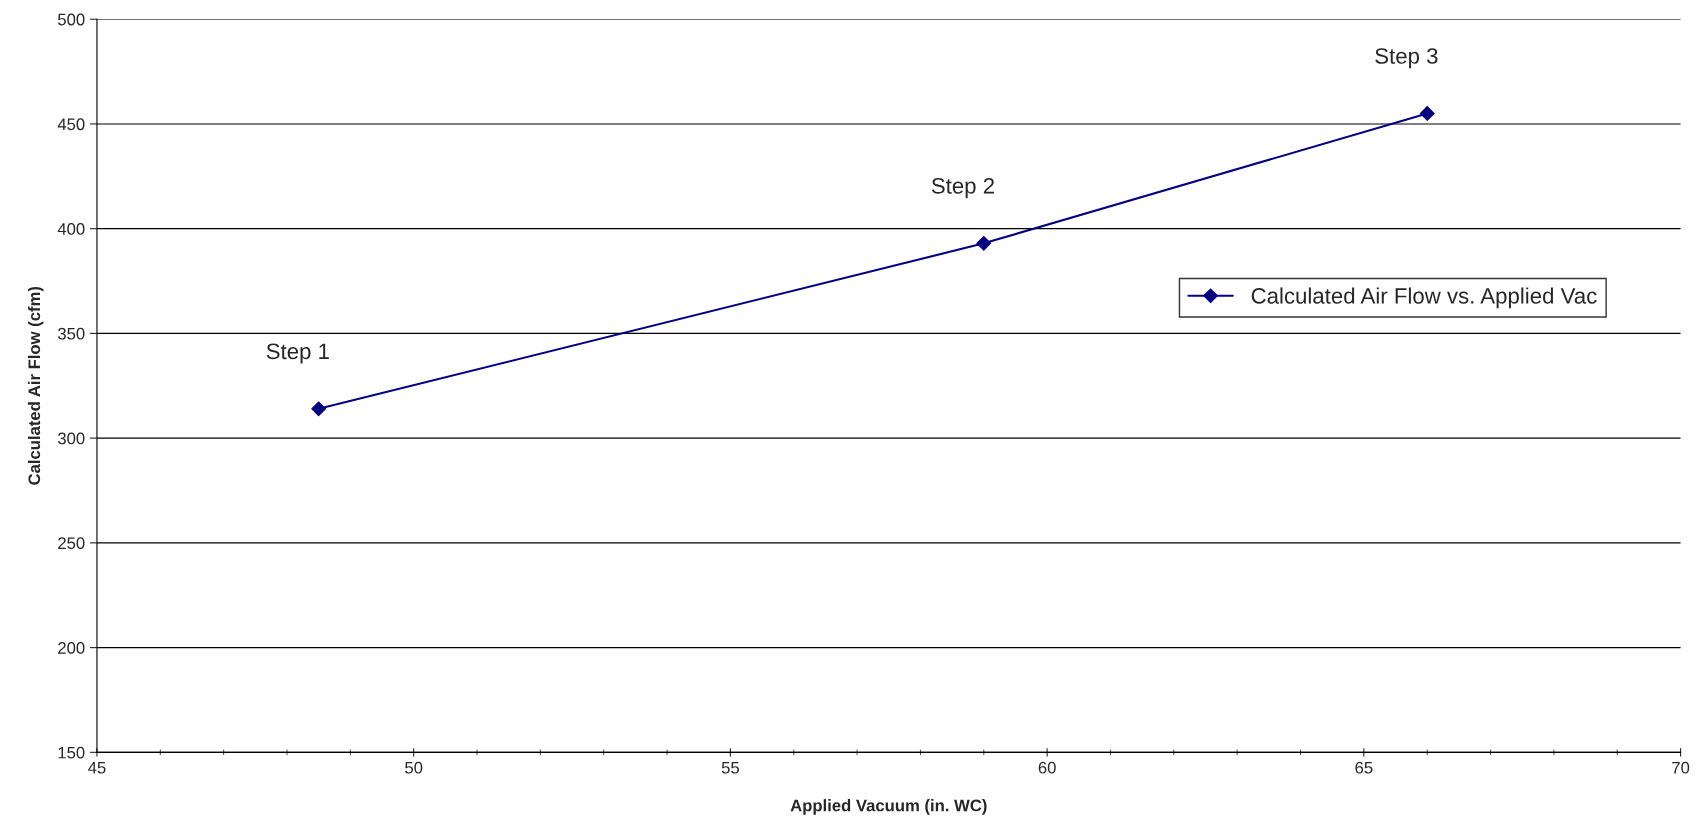  What do you see at coordinates (97, 767) in the screenshot?
I see `x-tick-label: 45` at bounding box center [97, 767].